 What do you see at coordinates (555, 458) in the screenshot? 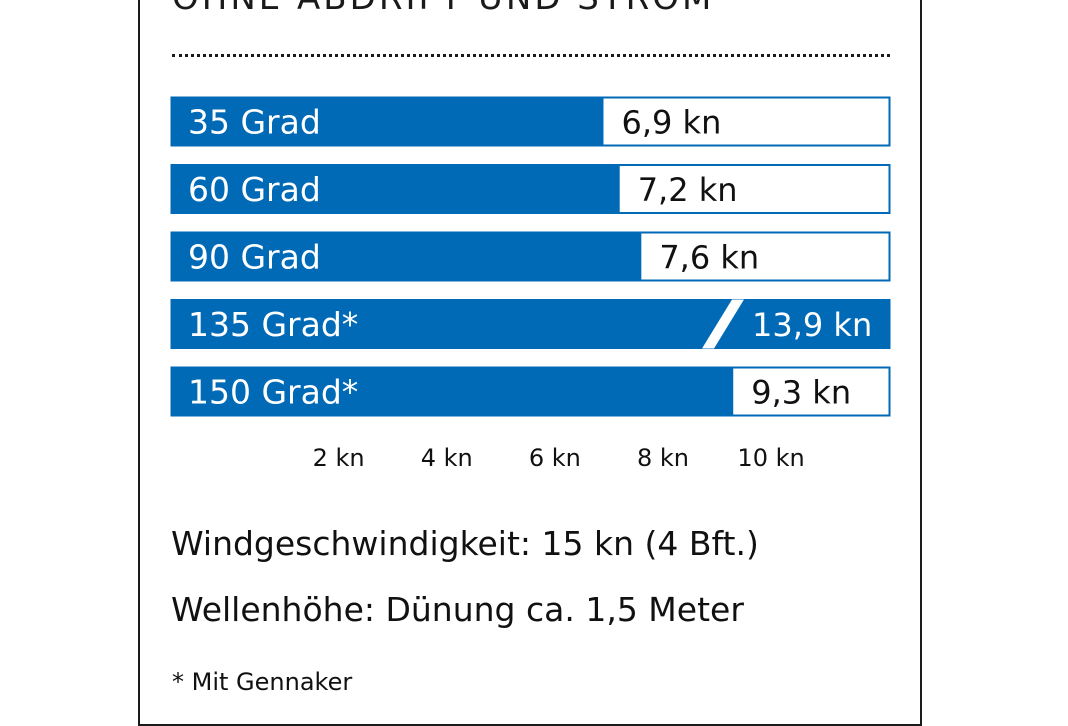
I see `x-tick-label: 6 kn` at bounding box center [555, 458].